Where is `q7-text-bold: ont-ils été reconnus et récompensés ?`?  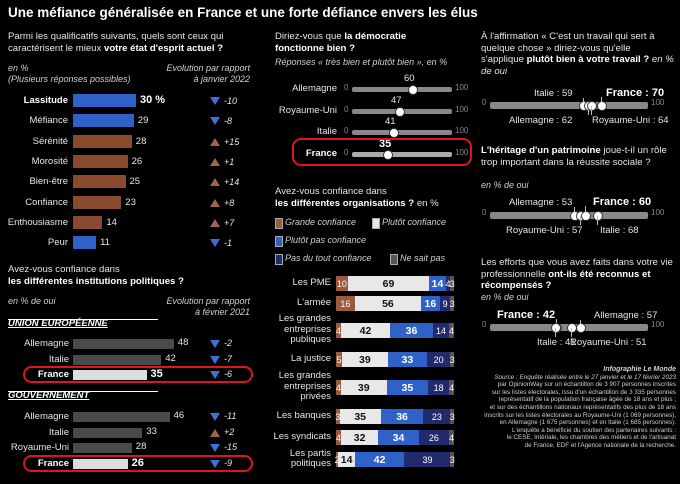 q7-text-bold: ont-ils été reconnus et récompensés ? is located at coordinates (566, 280).